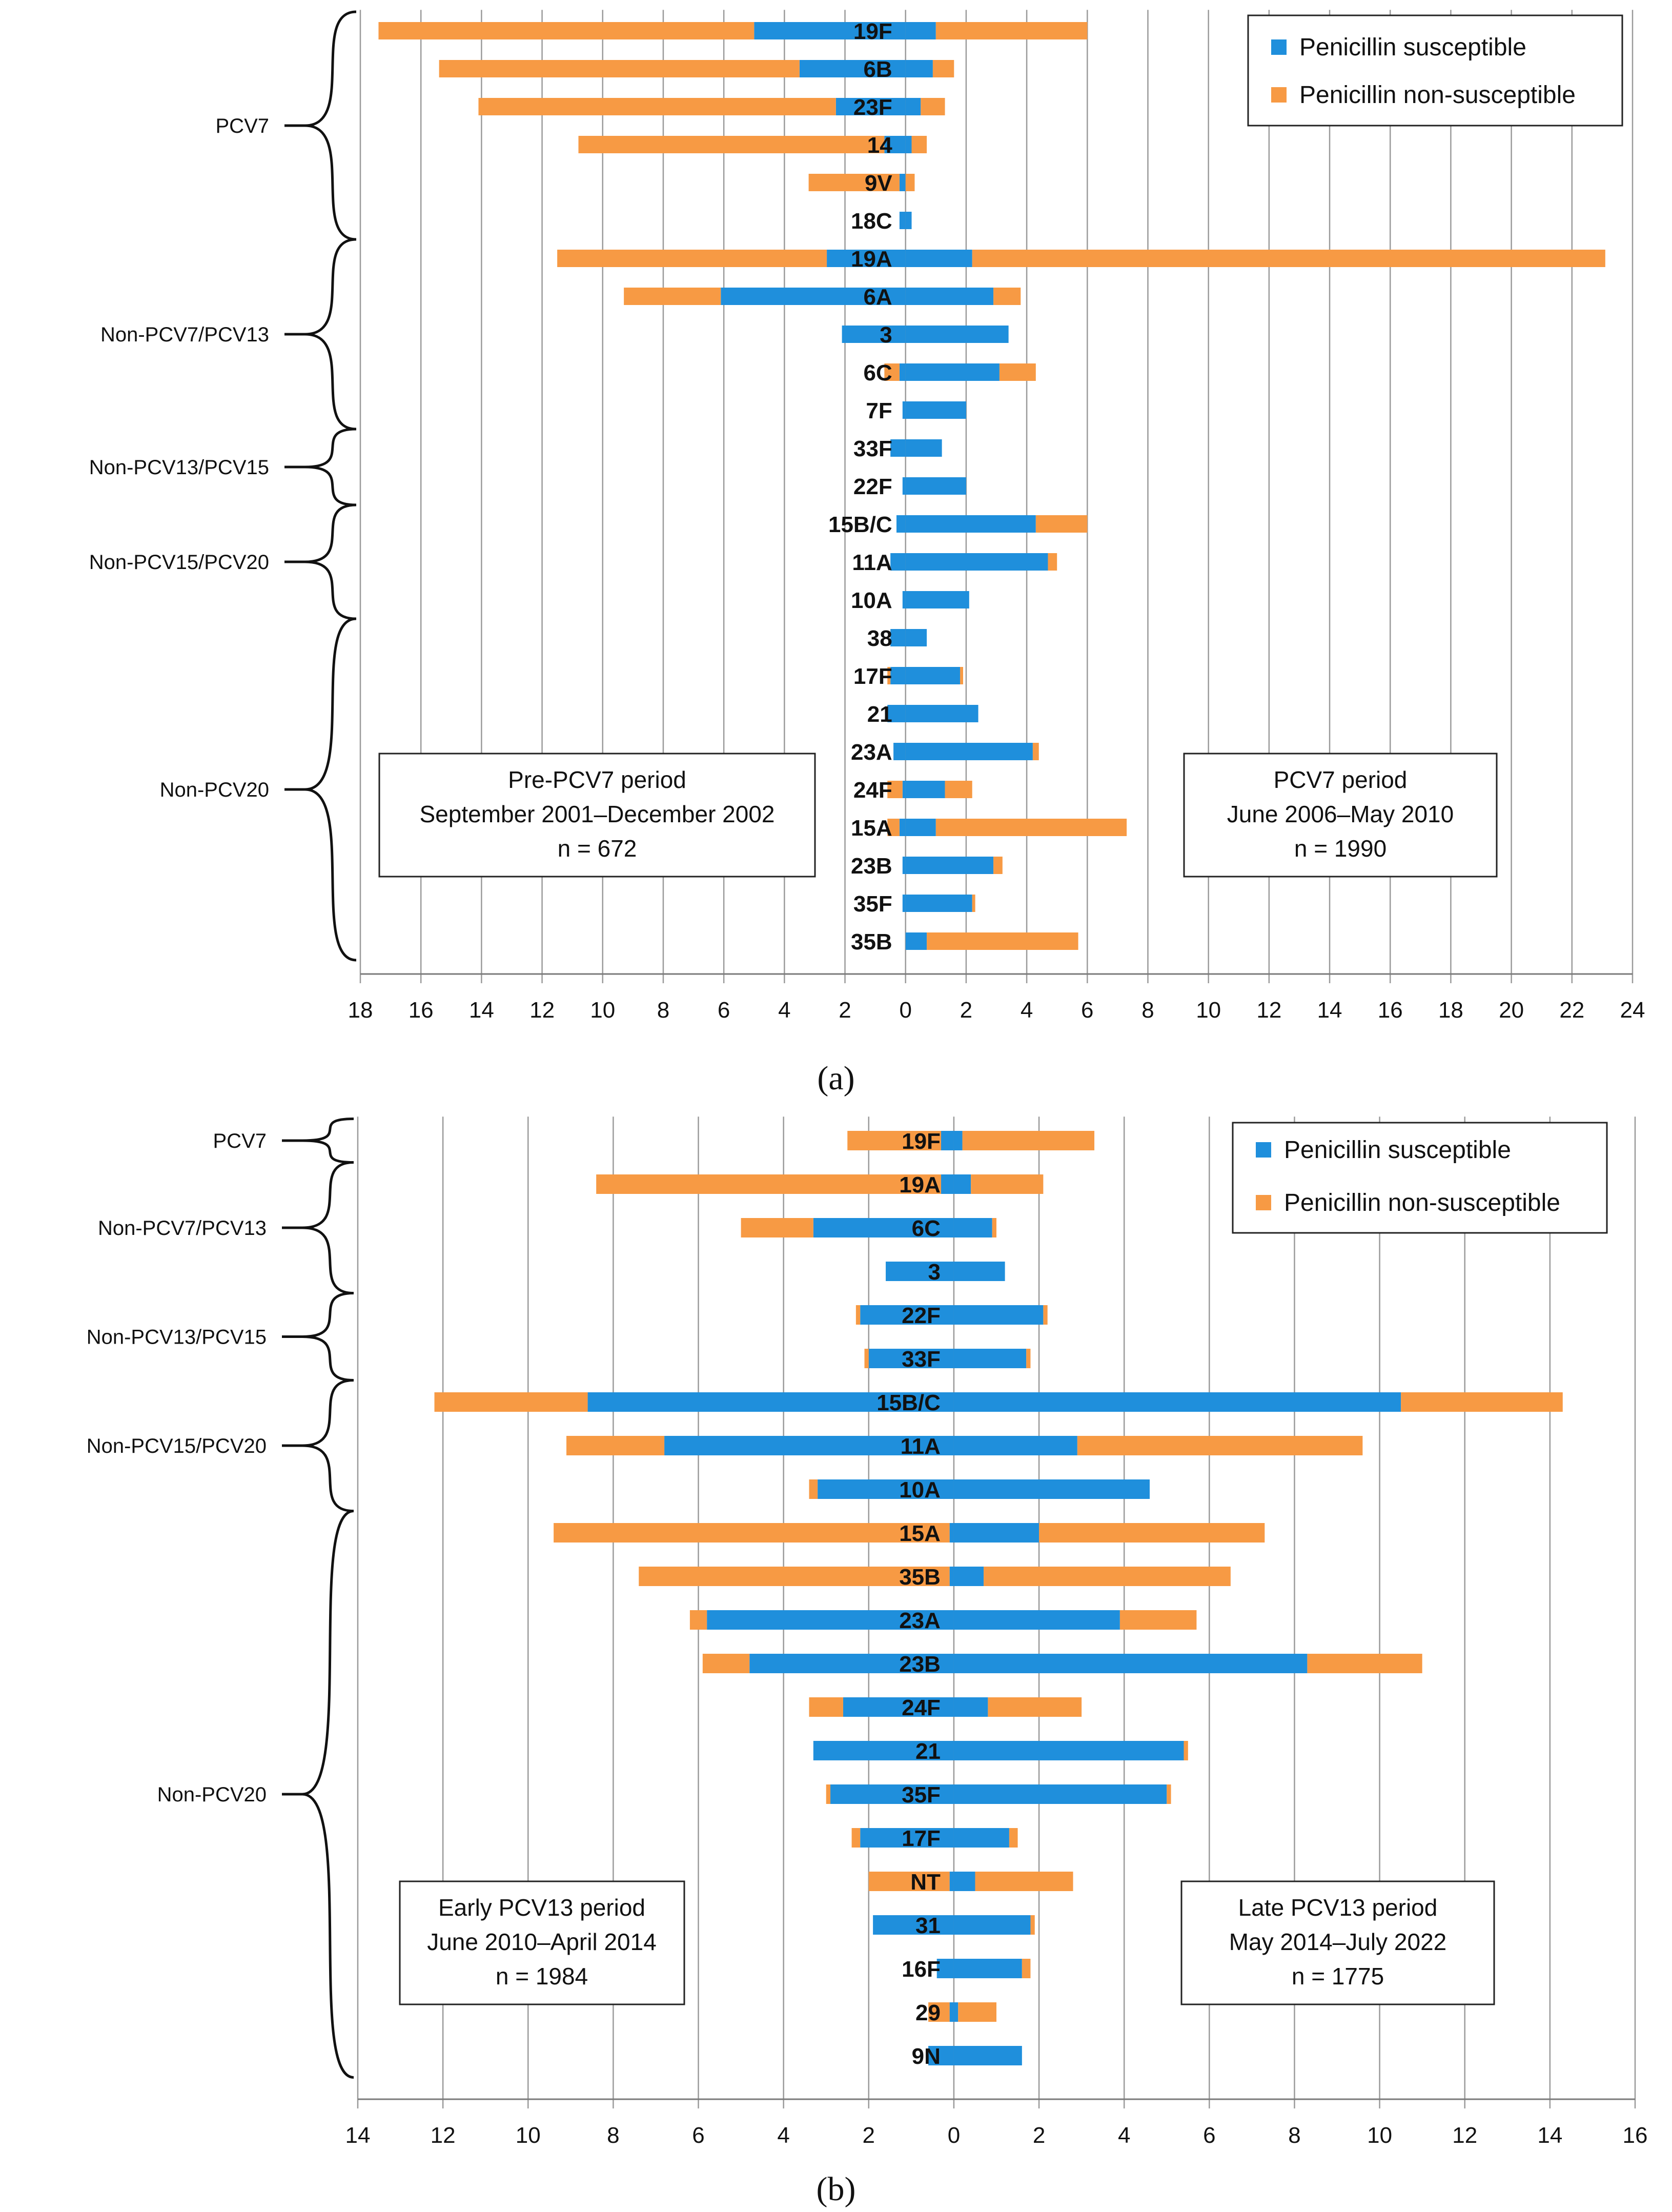  Describe the element at coordinates (871, 221) in the screenshot. I see `category-label: 18C` at that location.